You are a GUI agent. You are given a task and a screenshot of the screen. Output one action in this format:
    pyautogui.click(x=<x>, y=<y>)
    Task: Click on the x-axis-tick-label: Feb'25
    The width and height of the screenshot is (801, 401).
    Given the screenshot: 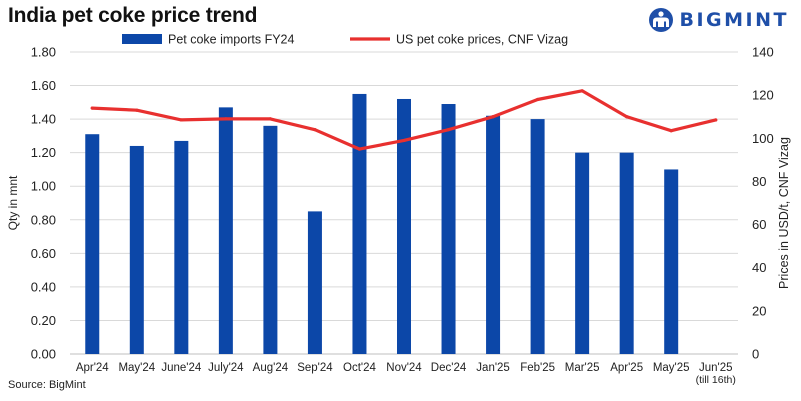 What is the action you would take?
    pyautogui.click(x=537, y=368)
    